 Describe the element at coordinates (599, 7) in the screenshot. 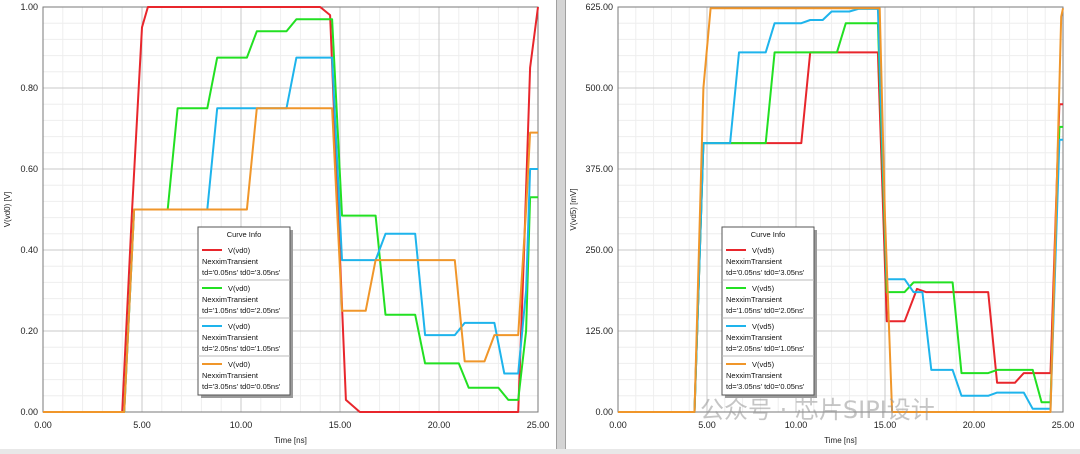

I see `y-tick-label: 625.00` at that location.